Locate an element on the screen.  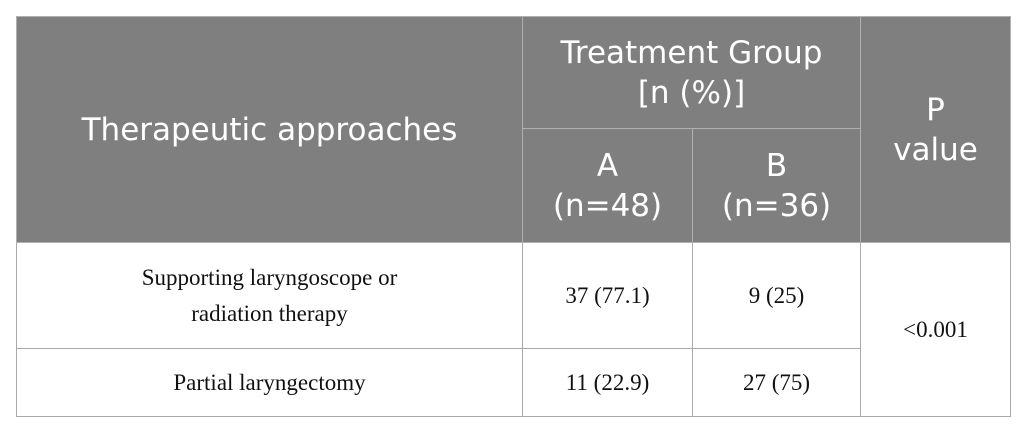
cell: 37 (77.1) is located at coordinates (607, 295).